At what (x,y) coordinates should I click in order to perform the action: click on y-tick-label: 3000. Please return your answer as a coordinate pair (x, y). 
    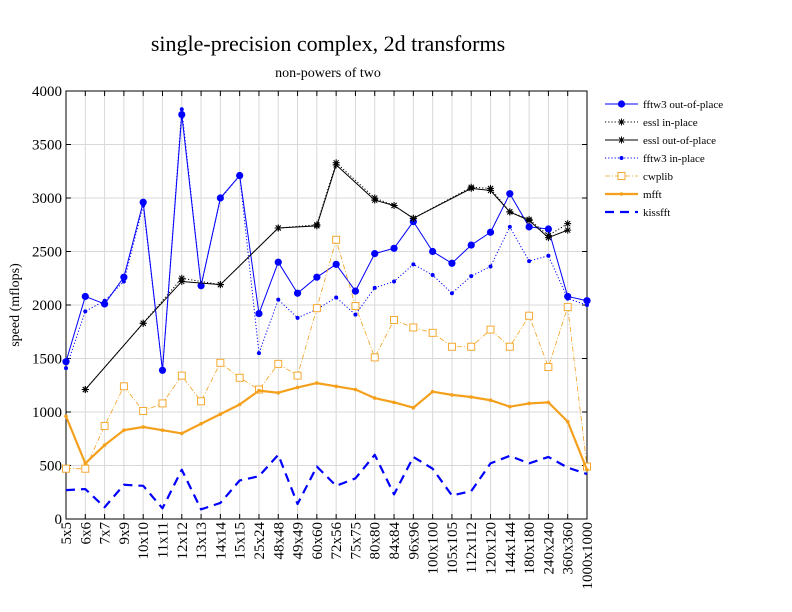
    Looking at the image, I should click on (47, 199).